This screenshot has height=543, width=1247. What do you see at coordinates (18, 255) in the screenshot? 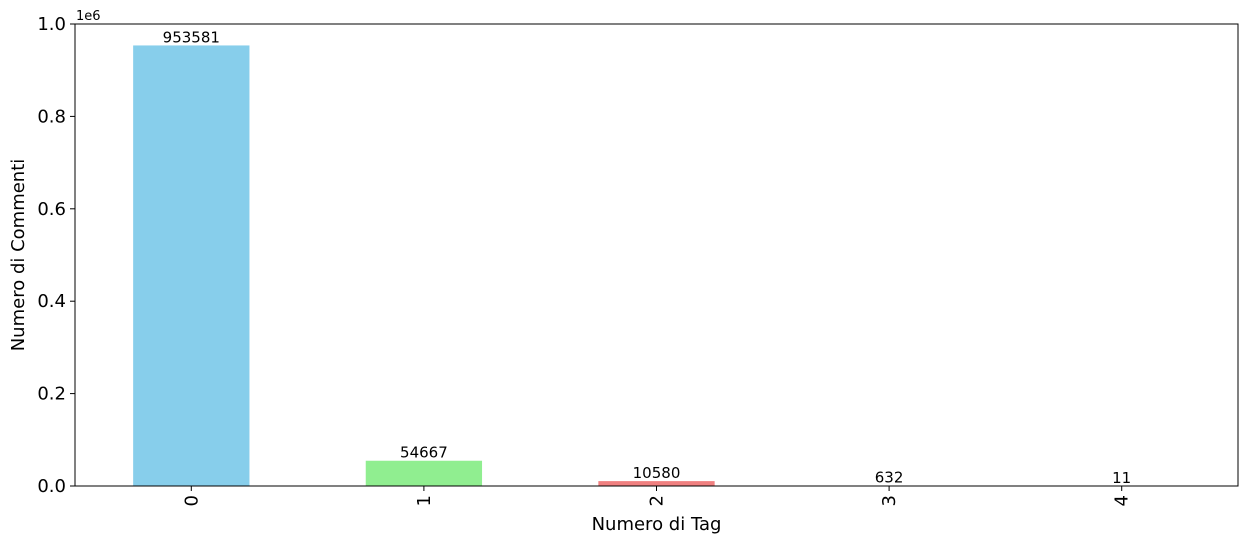
I see `y-axis-label: Numero di Commenti` at bounding box center [18, 255].